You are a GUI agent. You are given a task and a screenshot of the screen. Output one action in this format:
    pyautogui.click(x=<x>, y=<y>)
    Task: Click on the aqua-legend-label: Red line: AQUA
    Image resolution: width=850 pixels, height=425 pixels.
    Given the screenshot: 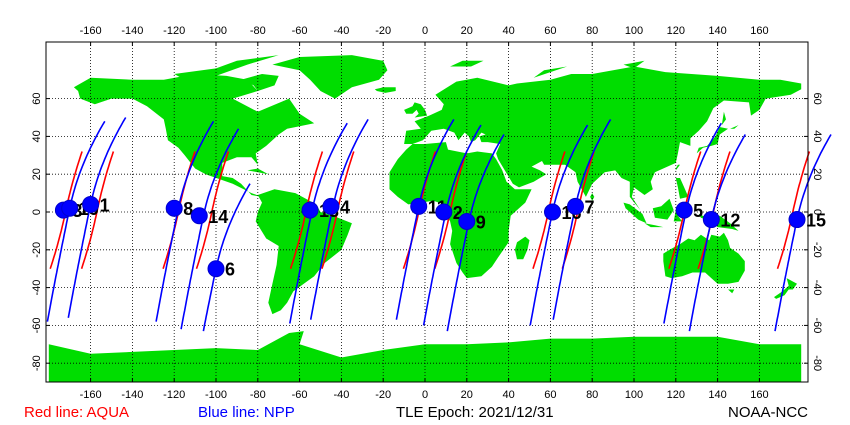 What is the action you would take?
    pyautogui.click(x=77, y=412)
    